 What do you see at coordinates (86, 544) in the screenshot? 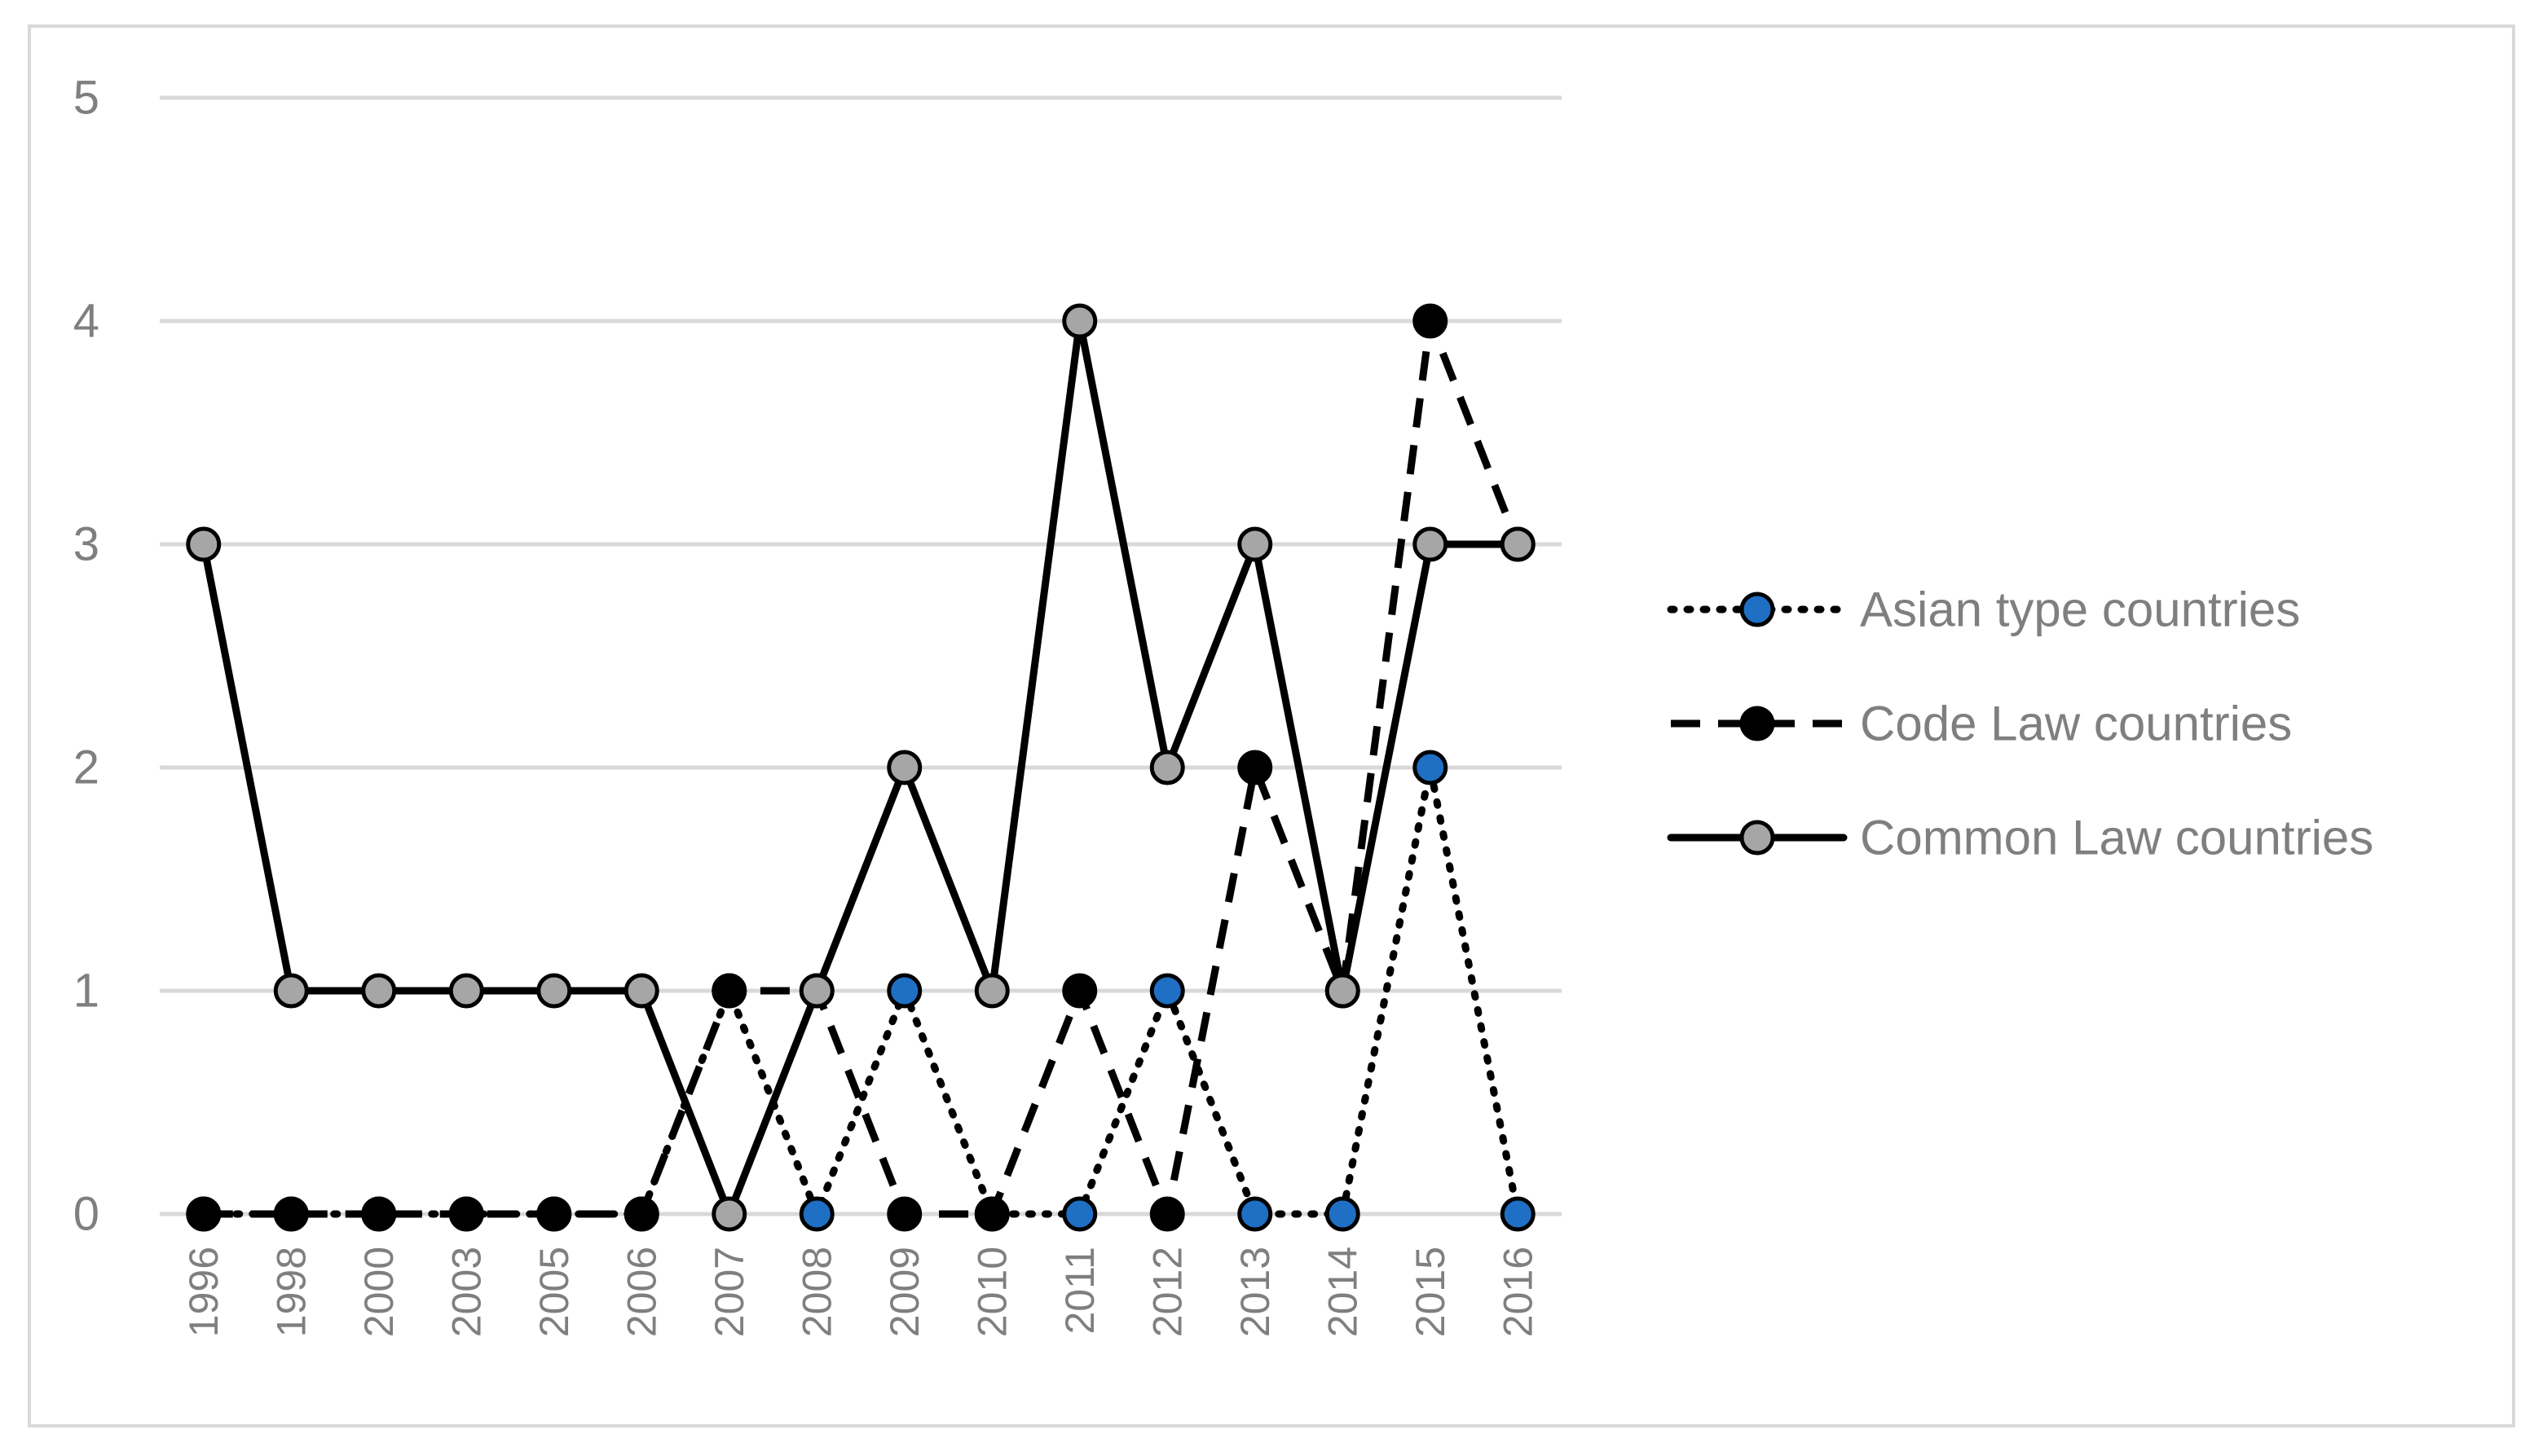
I see `y-tick-label: 3` at bounding box center [86, 544].